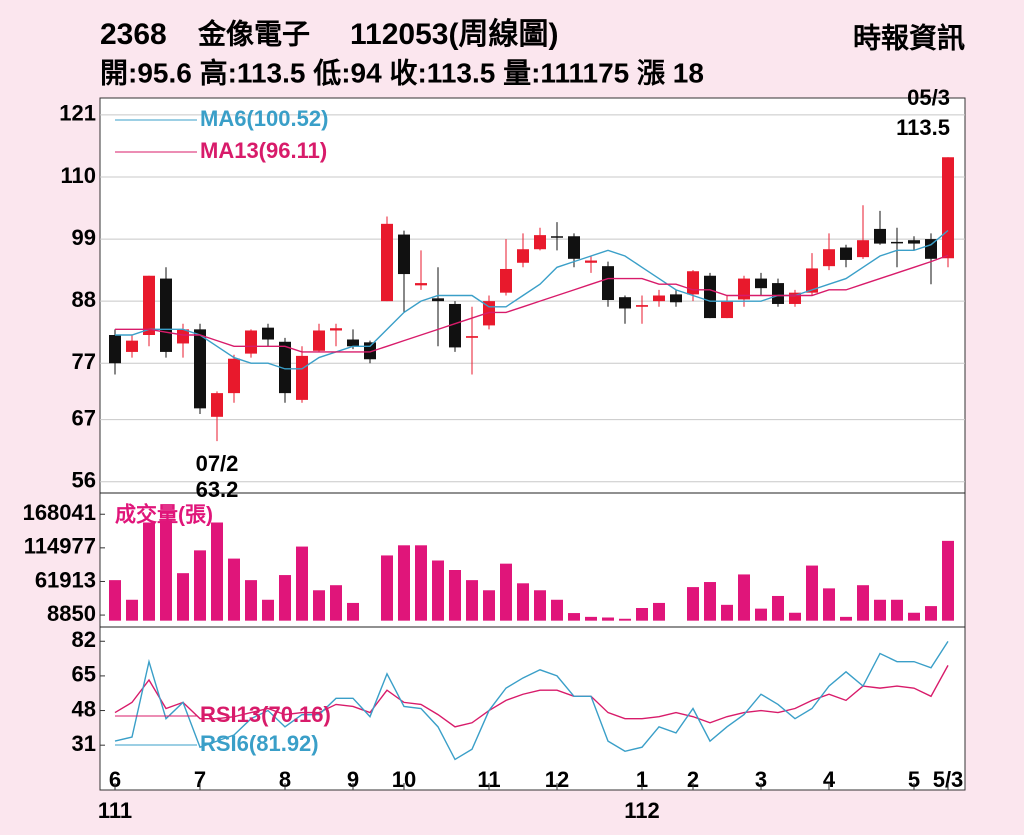 This screenshot has width=1024, height=835. I want to click on y-tick-label: 61913, so click(65, 579).